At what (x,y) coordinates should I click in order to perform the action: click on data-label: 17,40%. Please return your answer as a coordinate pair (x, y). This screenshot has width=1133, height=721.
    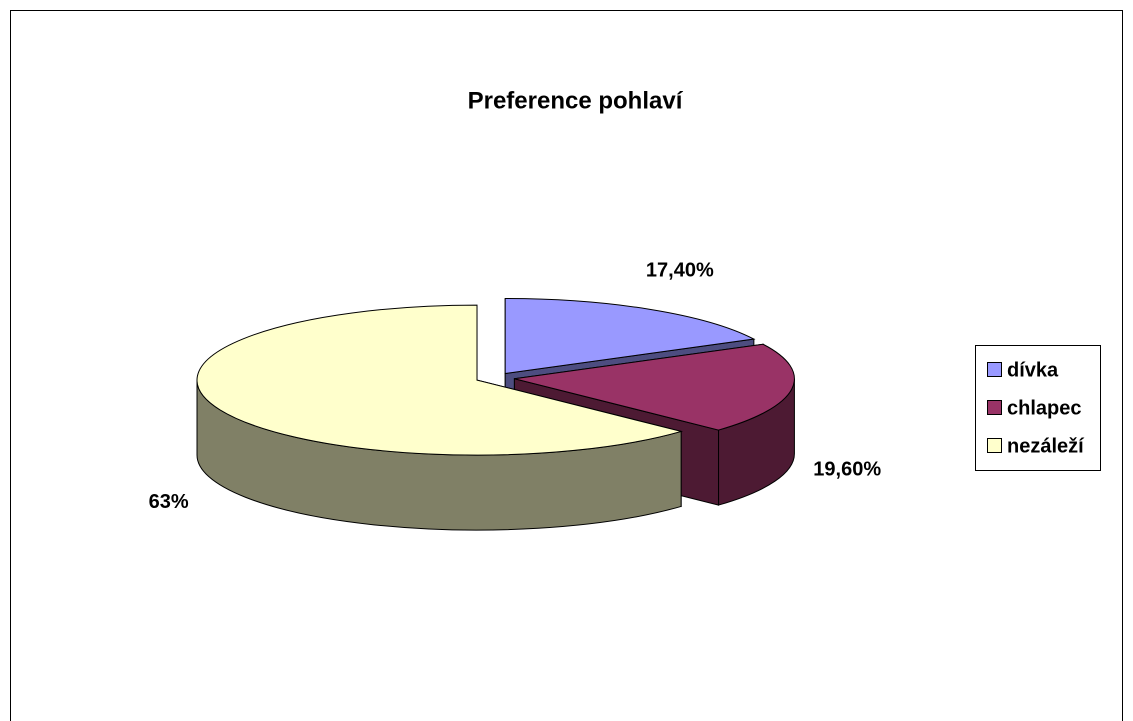
    Looking at the image, I should click on (680, 270).